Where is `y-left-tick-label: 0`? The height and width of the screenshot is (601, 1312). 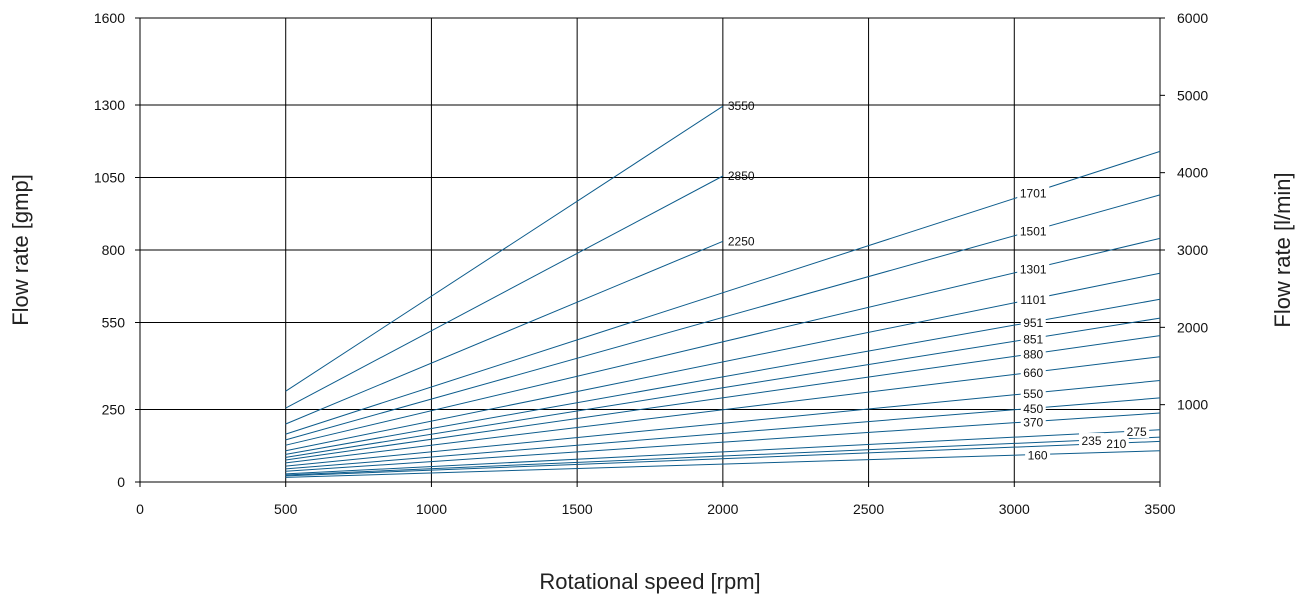 y-left-tick-label: 0 is located at coordinates (121, 482).